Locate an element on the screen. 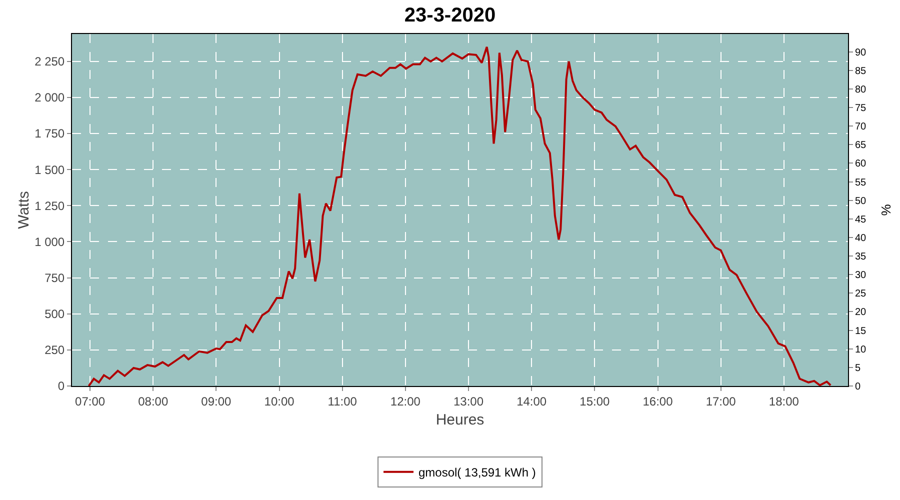 Image resolution: width=900 pixels, height=500 pixels. y2-tick-label: 40 is located at coordinates (861, 238).